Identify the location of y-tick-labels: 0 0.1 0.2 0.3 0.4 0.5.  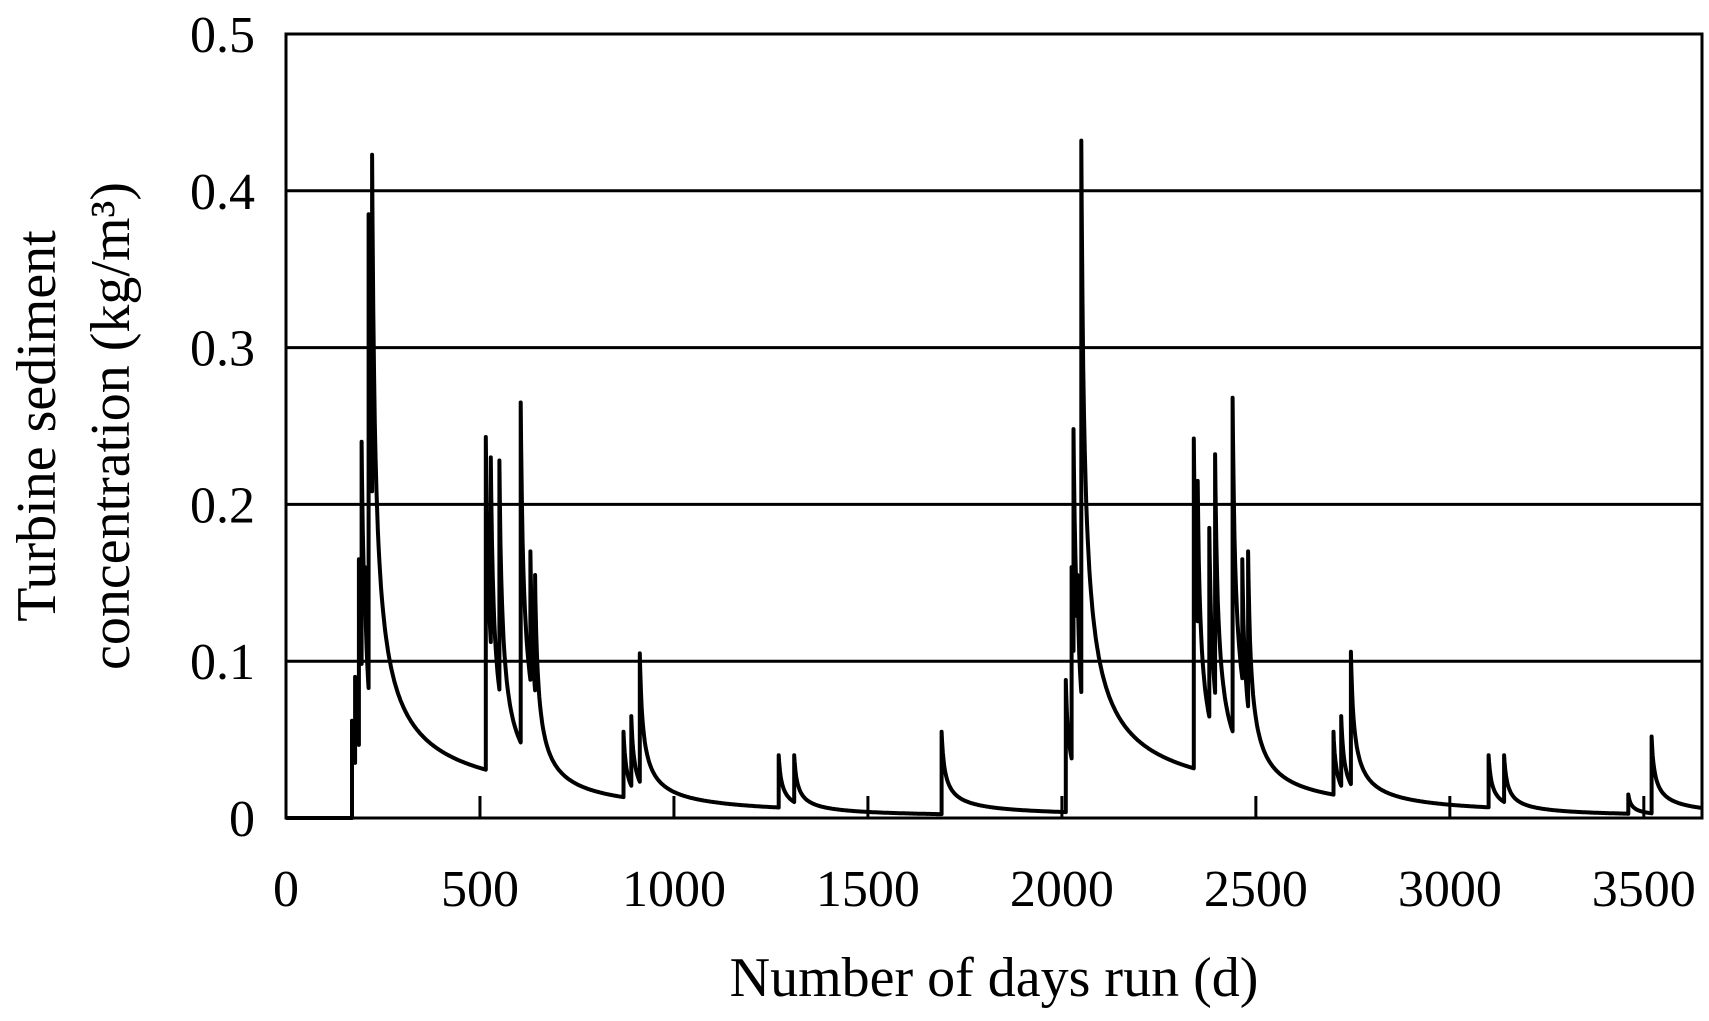
(222, 427).